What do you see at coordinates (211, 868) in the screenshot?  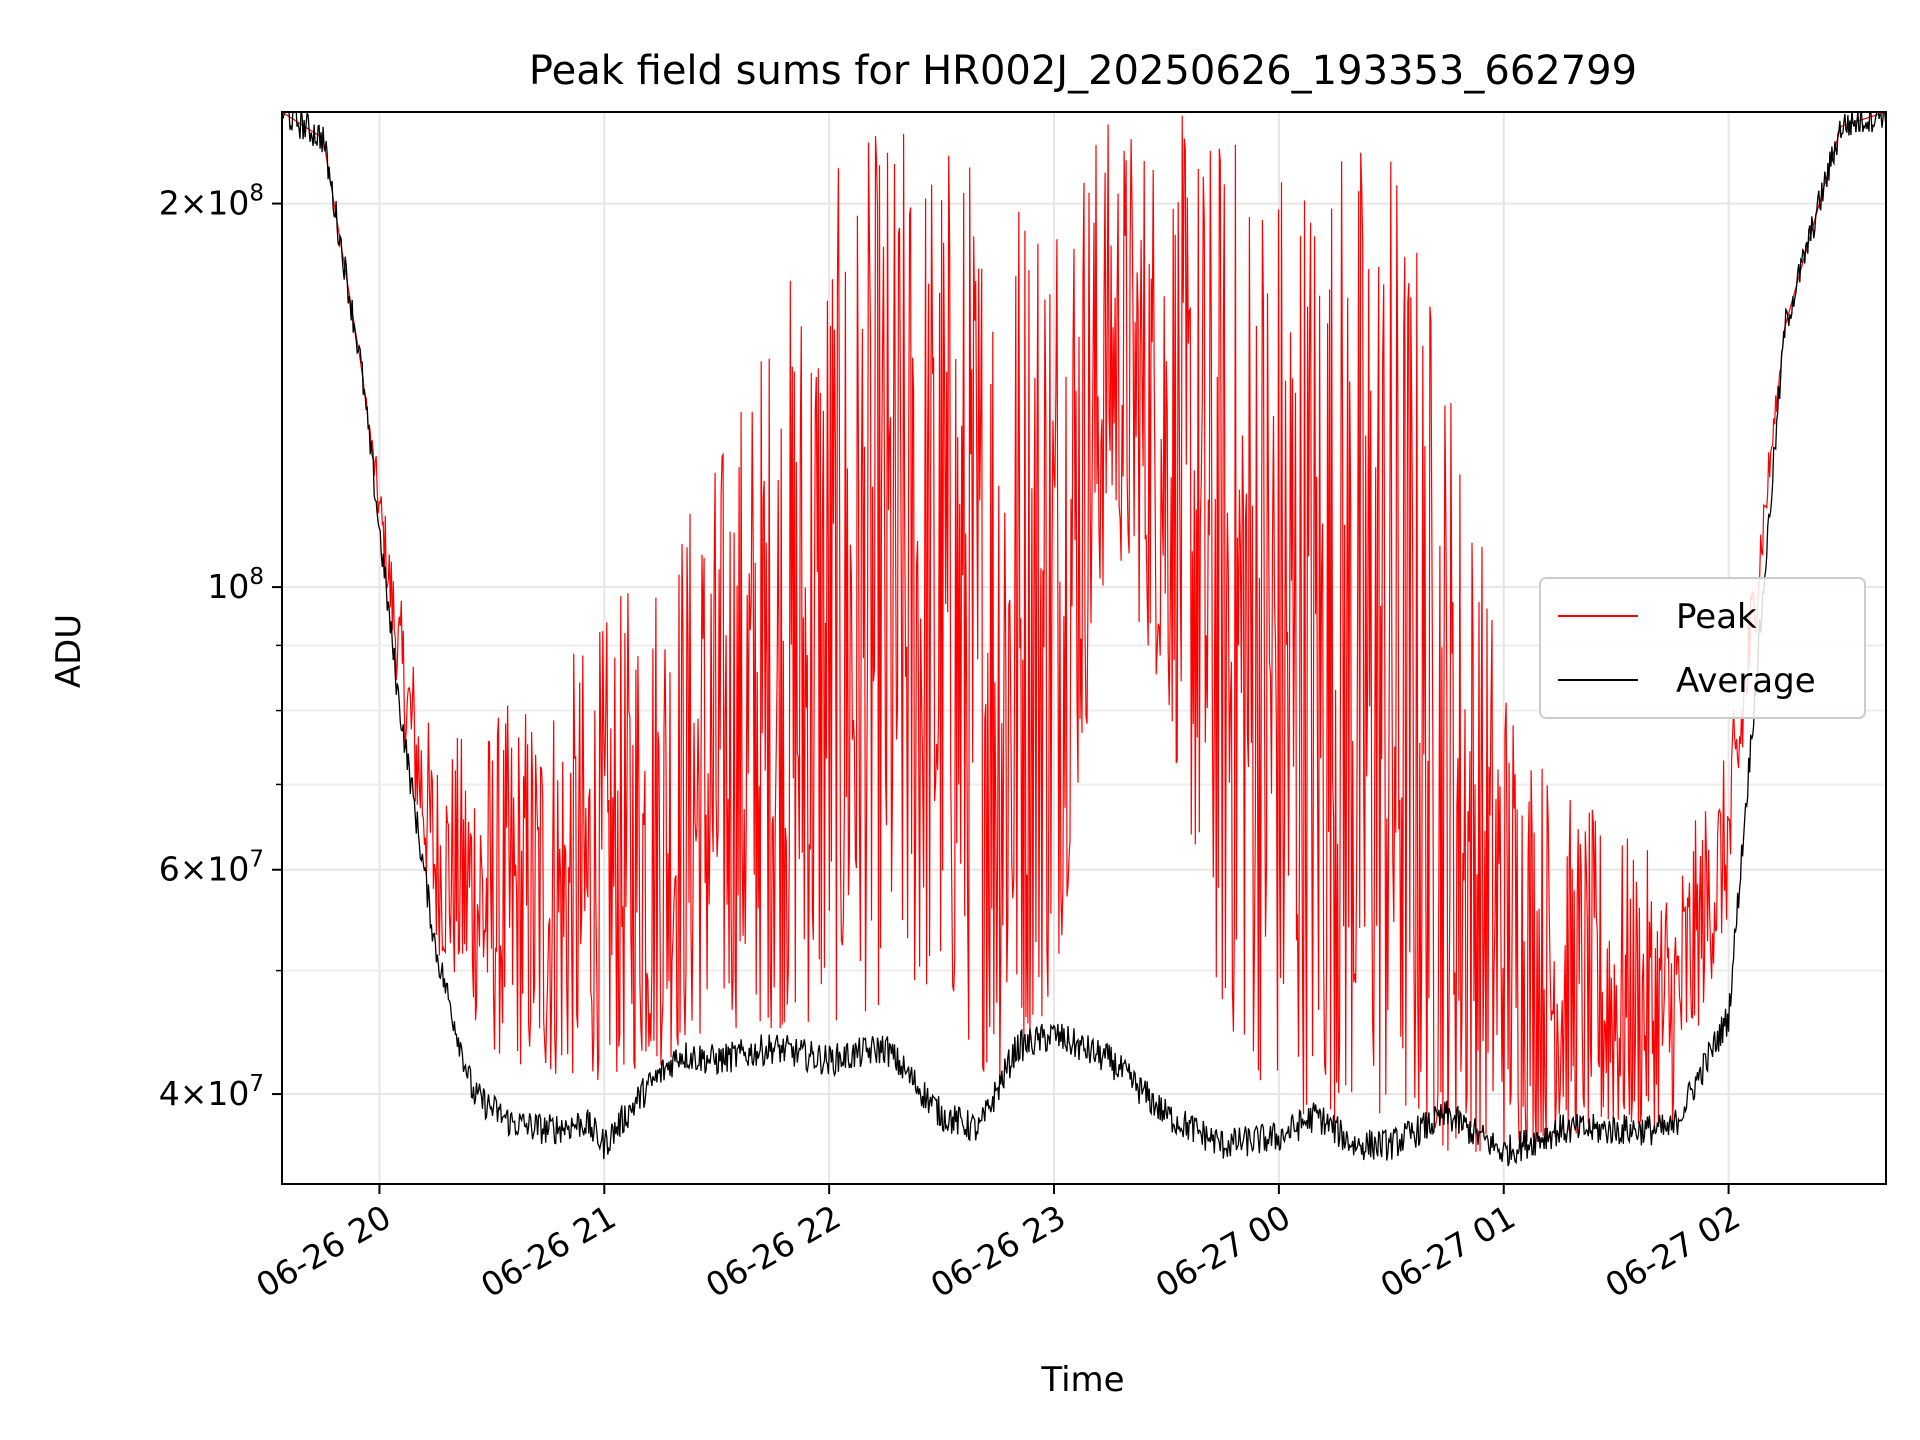 I see `y-tick-label: 6×107` at bounding box center [211, 868].